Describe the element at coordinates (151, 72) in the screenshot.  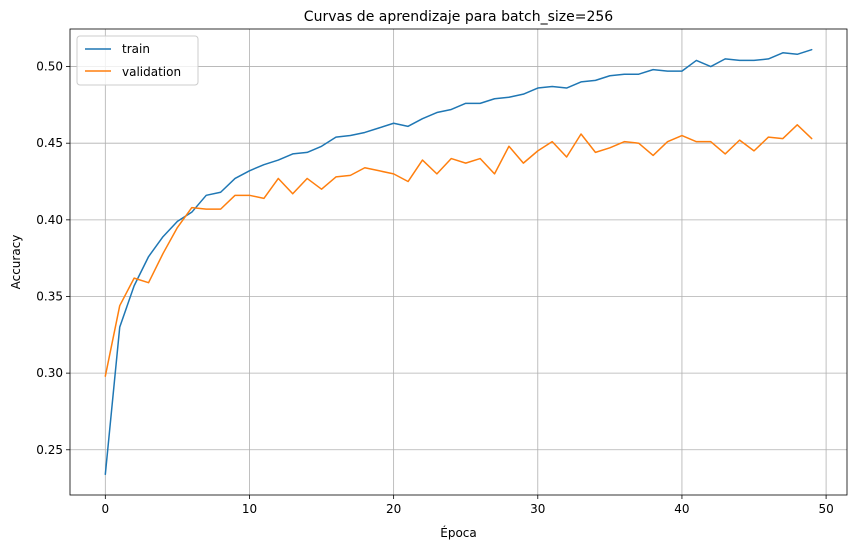
I see `legend-label-validation: validation` at that location.